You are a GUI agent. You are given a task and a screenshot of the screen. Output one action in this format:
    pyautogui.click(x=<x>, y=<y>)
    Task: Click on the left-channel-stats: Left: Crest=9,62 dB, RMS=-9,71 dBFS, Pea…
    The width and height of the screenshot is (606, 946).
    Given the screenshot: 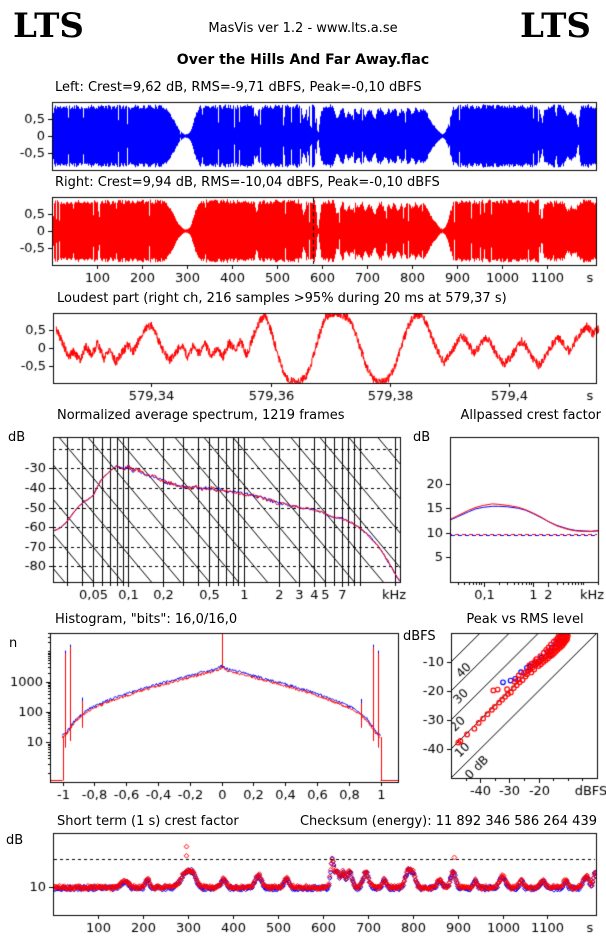 What is the action you would take?
    pyautogui.click(x=238, y=87)
    